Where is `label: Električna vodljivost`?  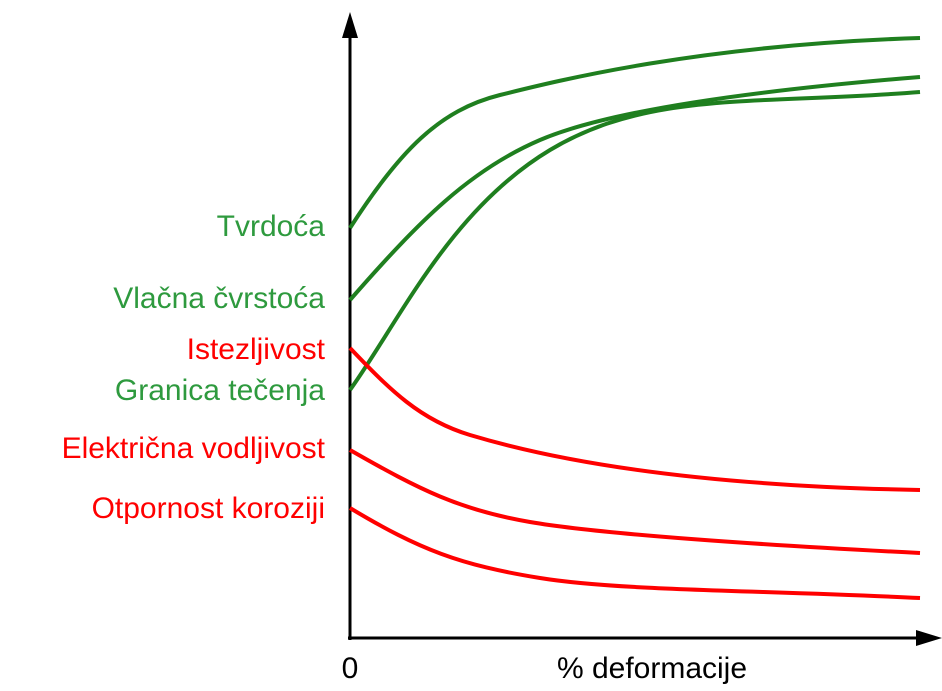
label: Električna vodljivost is located at coordinates (194, 448).